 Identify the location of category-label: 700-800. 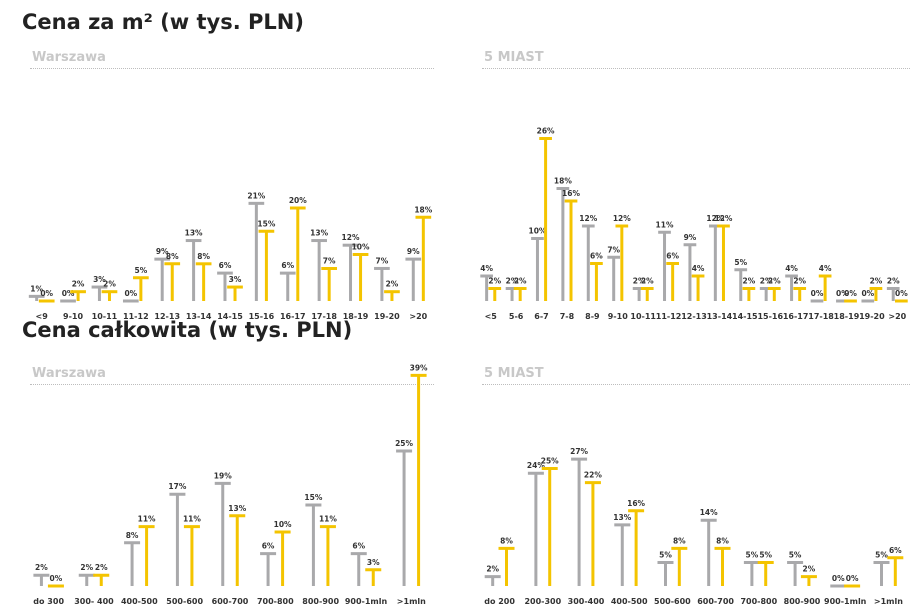
(275, 601).